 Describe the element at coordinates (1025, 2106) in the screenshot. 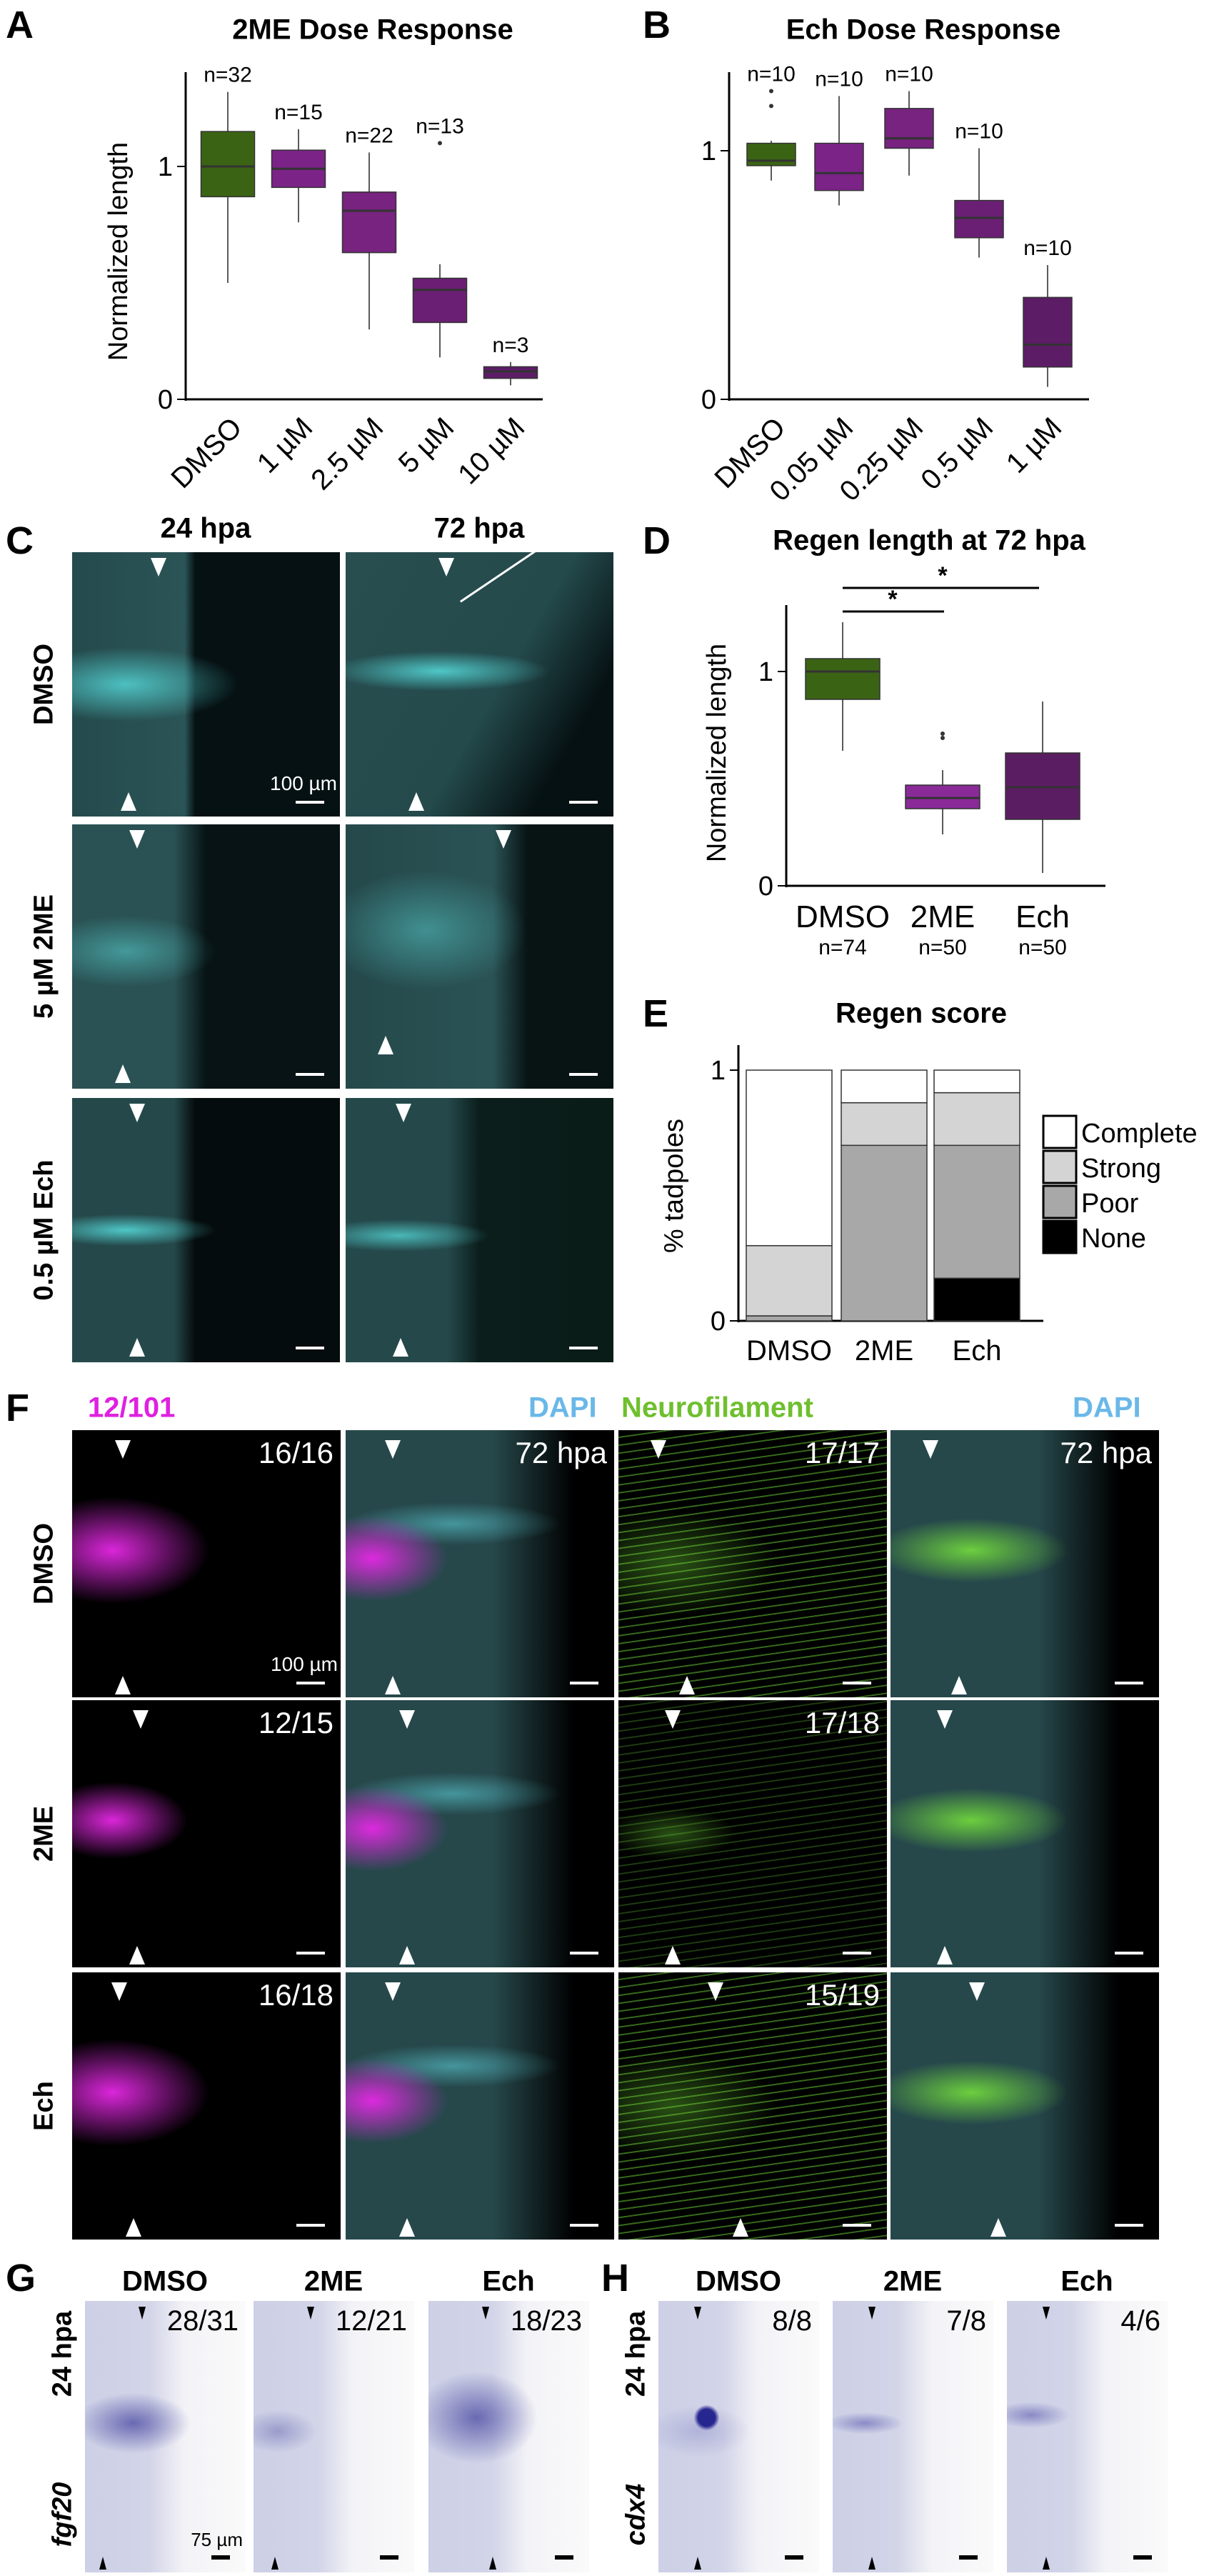

I see `micrograph-f-row2-col3` at that location.